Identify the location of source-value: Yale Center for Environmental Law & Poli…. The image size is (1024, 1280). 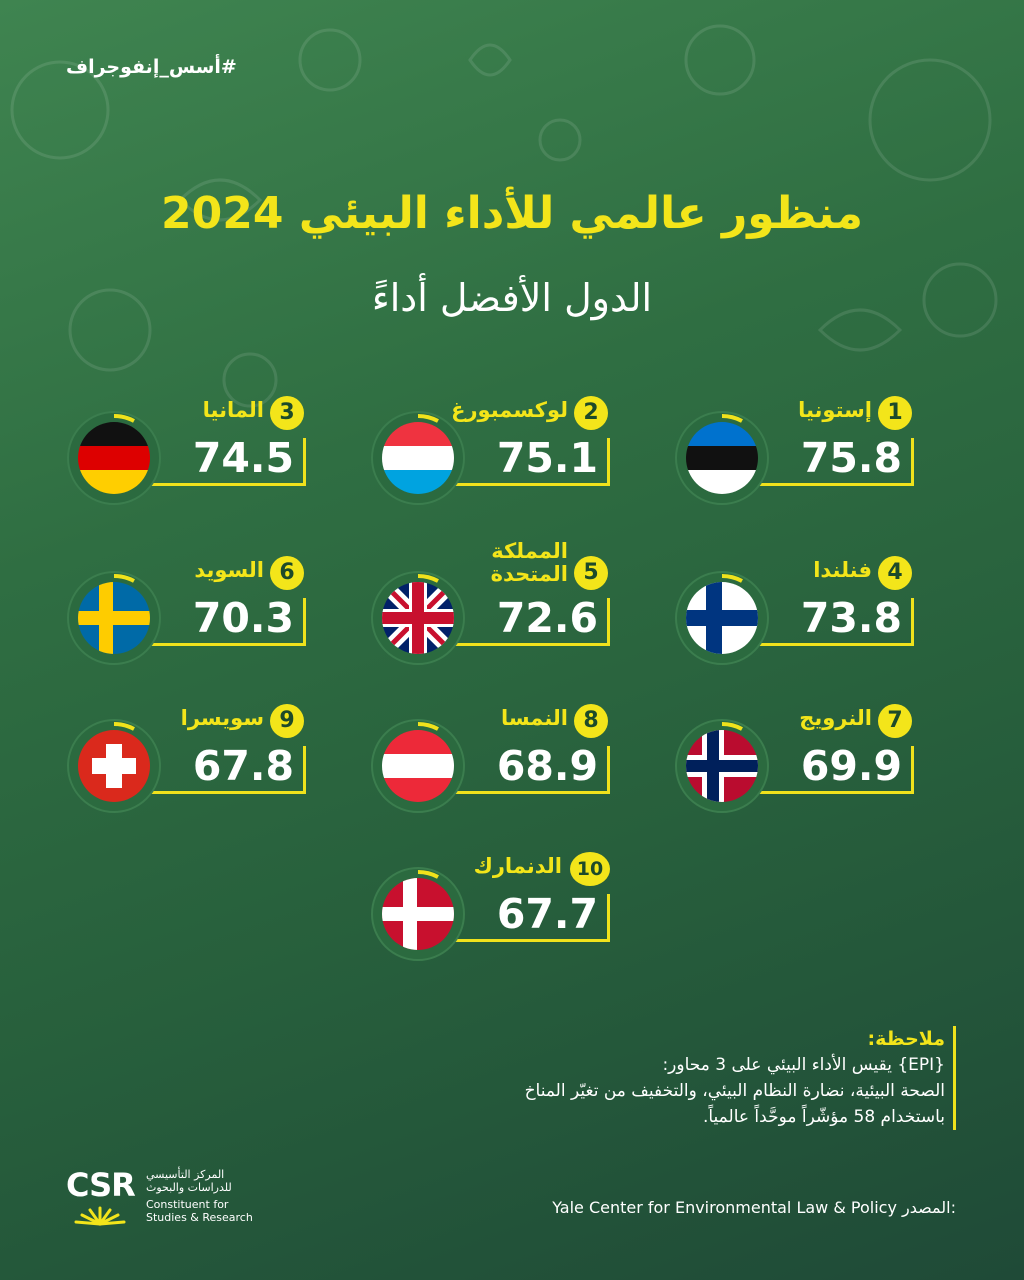
(724, 1207).